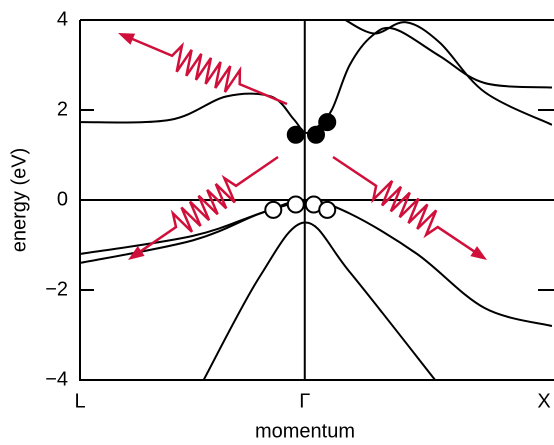 The width and height of the screenshot is (554, 445). Describe the element at coordinates (62, 109) in the screenshot. I see `y-tick-label: 2` at that location.